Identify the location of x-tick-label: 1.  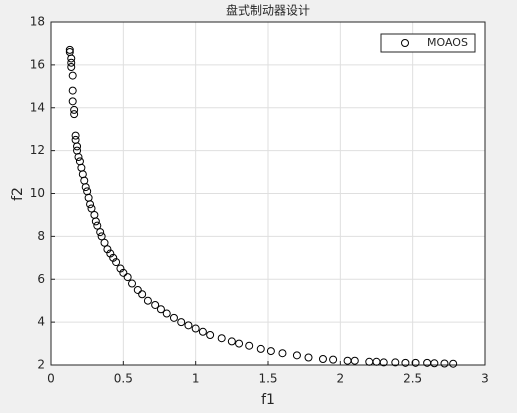
(196, 379).